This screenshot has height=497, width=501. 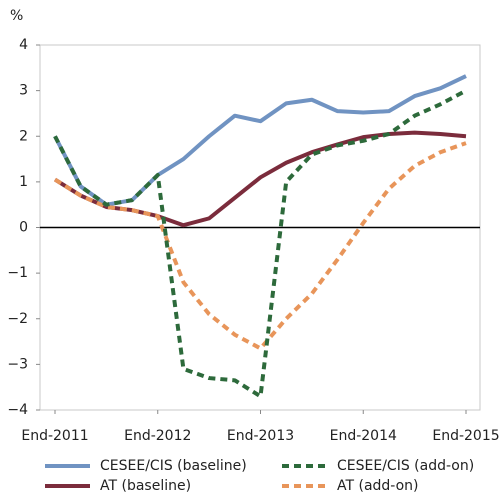 I want to click on y-tick-label: 3, so click(x=23, y=91).